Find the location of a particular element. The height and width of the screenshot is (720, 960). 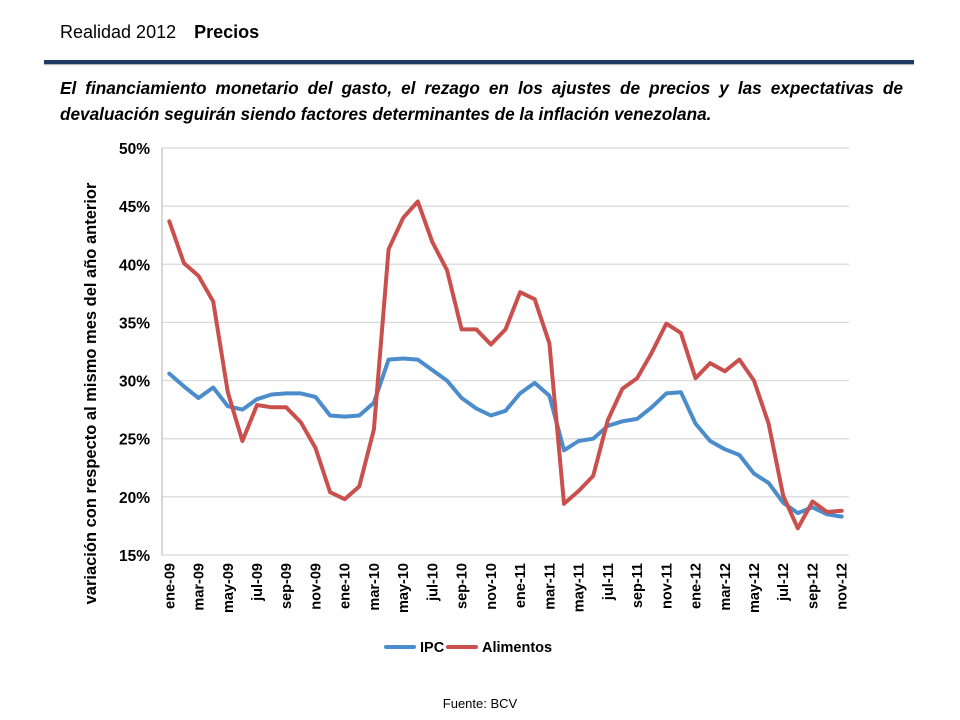

x-tick-label: sep-11 is located at coordinates (638, 585).